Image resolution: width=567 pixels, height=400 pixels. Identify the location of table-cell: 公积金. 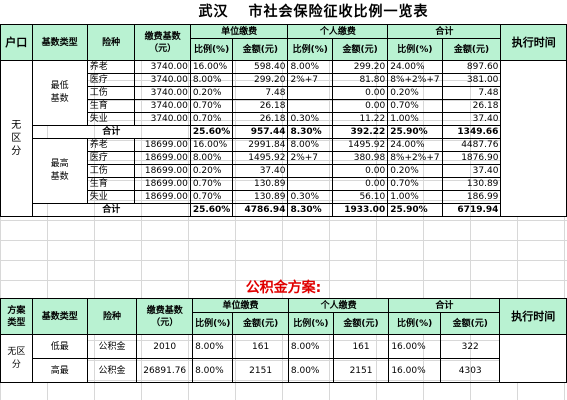
(112, 370).